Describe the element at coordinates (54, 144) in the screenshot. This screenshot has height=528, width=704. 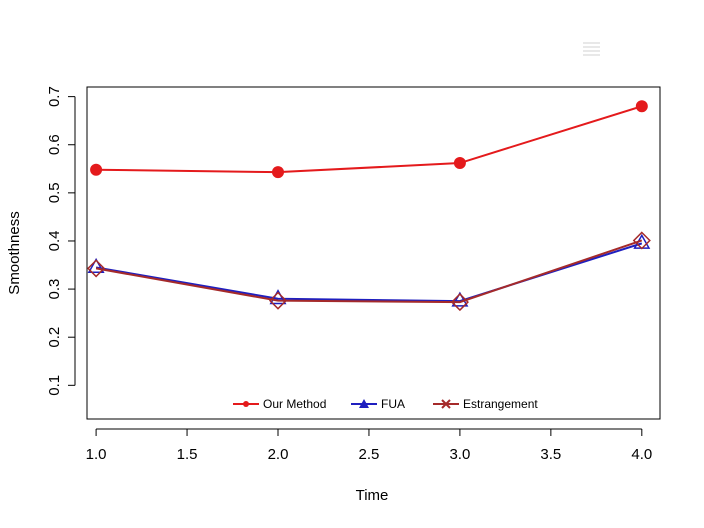
I see `y-tick-label: 0.6` at that location.